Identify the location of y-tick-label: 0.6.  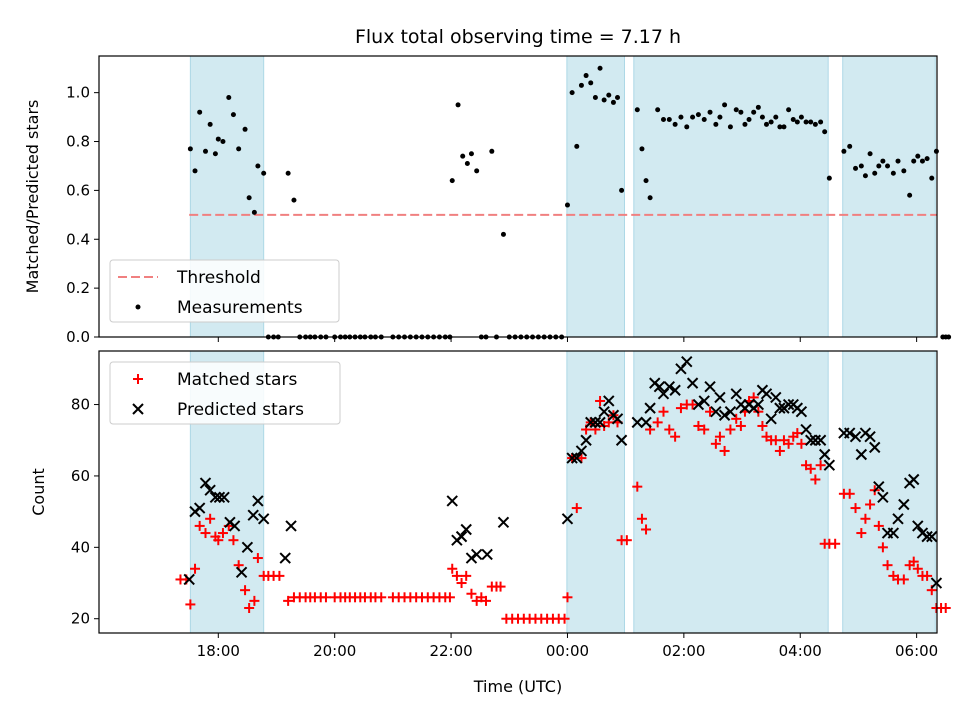
(78, 190).